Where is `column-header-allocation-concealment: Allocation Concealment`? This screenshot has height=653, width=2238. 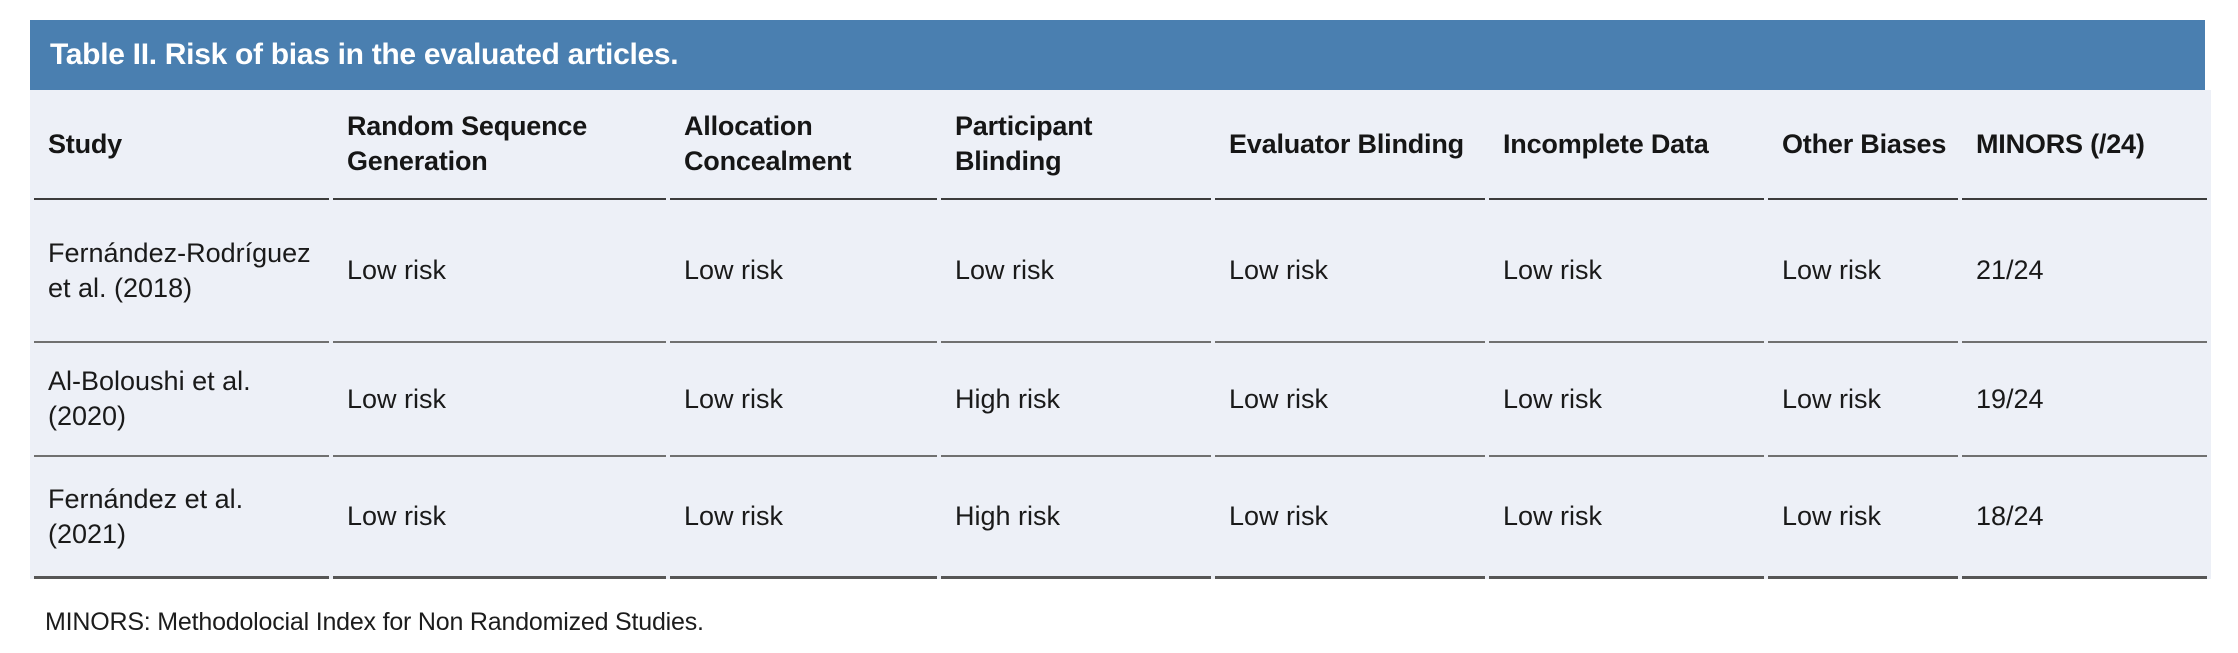
column-header-allocation-concealment: Allocation Concealment is located at coordinates (803, 145).